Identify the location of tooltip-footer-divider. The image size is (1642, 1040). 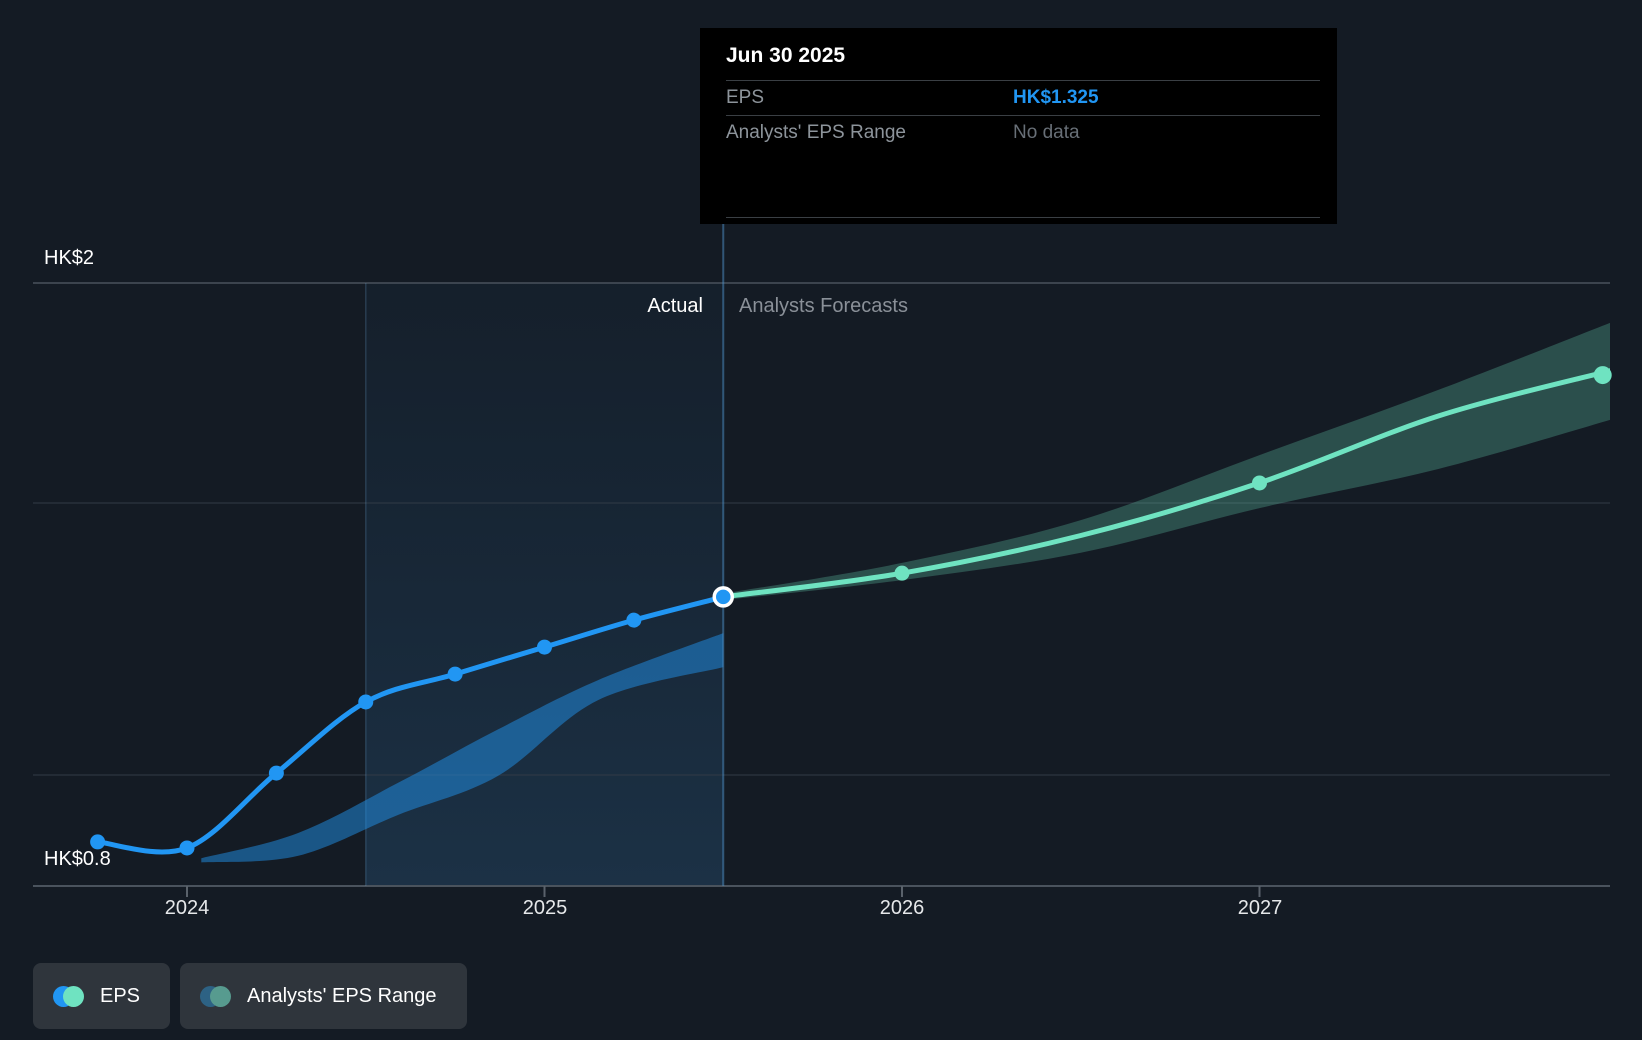
(1023, 217).